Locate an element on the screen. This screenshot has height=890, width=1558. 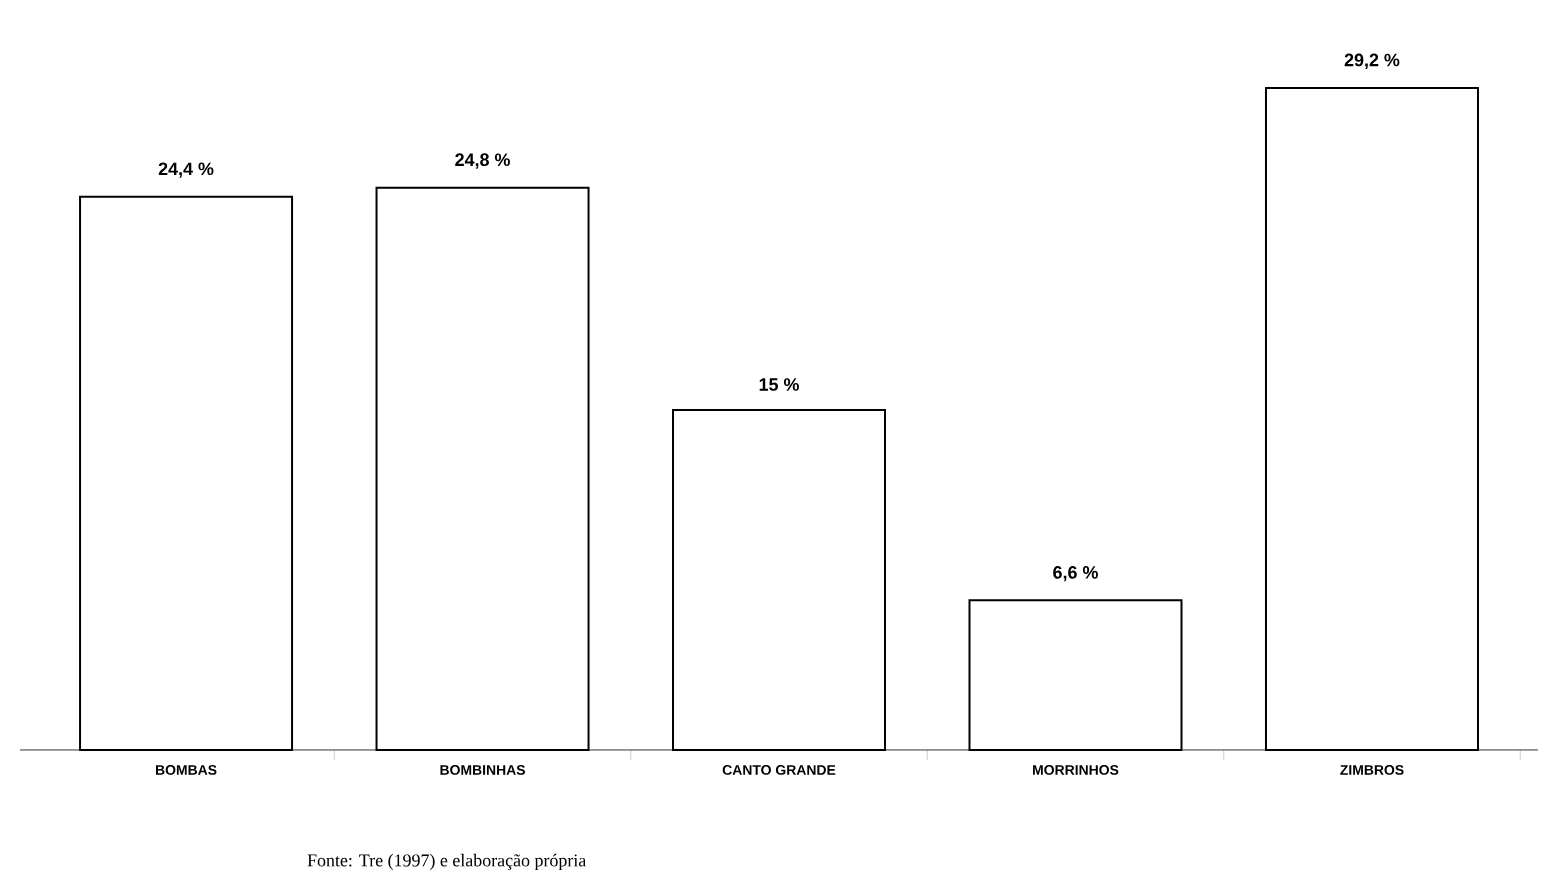
data-label: 24,4 % is located at coordinates (186, 170).